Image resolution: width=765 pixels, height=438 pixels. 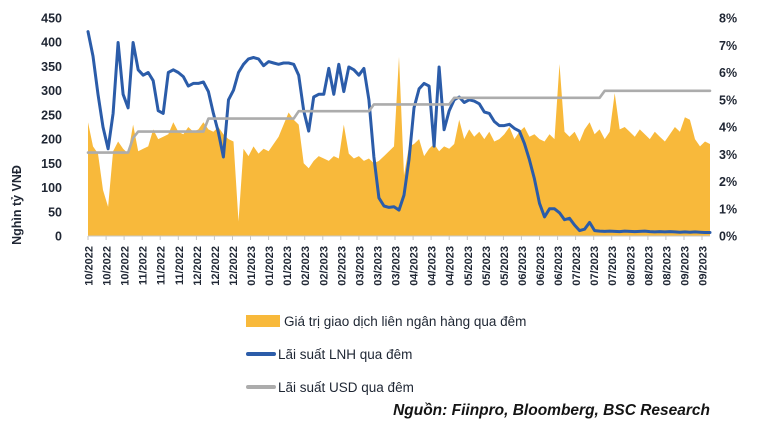 I want to click on y-axis-label-right: 5%, so click(x=728, y=100).